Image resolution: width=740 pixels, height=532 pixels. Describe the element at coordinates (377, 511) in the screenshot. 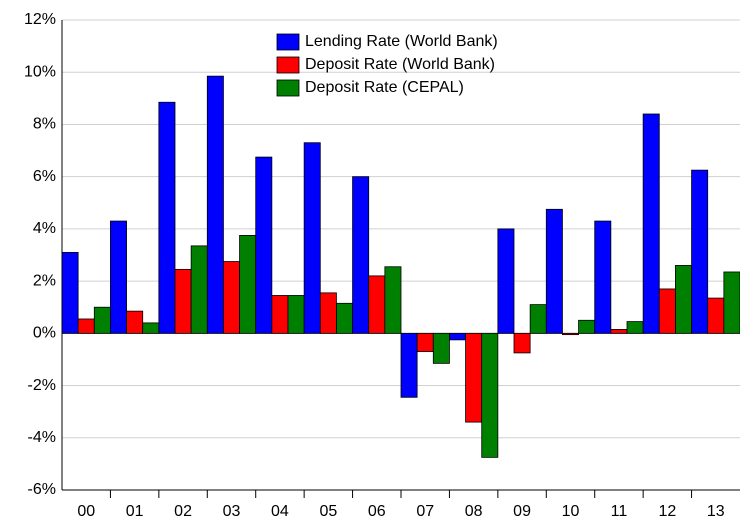

I see `x-tick-label: 06` at that location.